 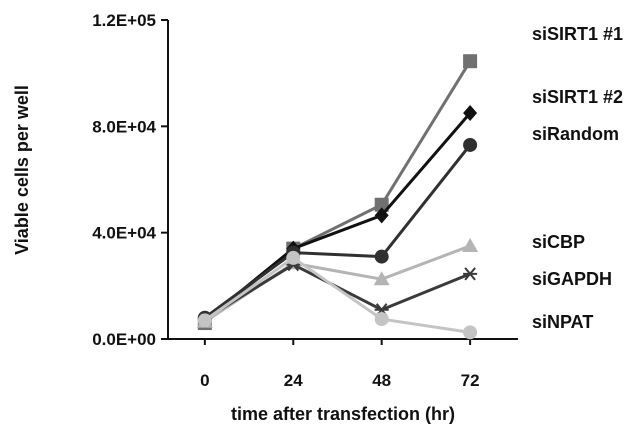 I want to click on x-tick-label: 24, so click(x=293, y=380).